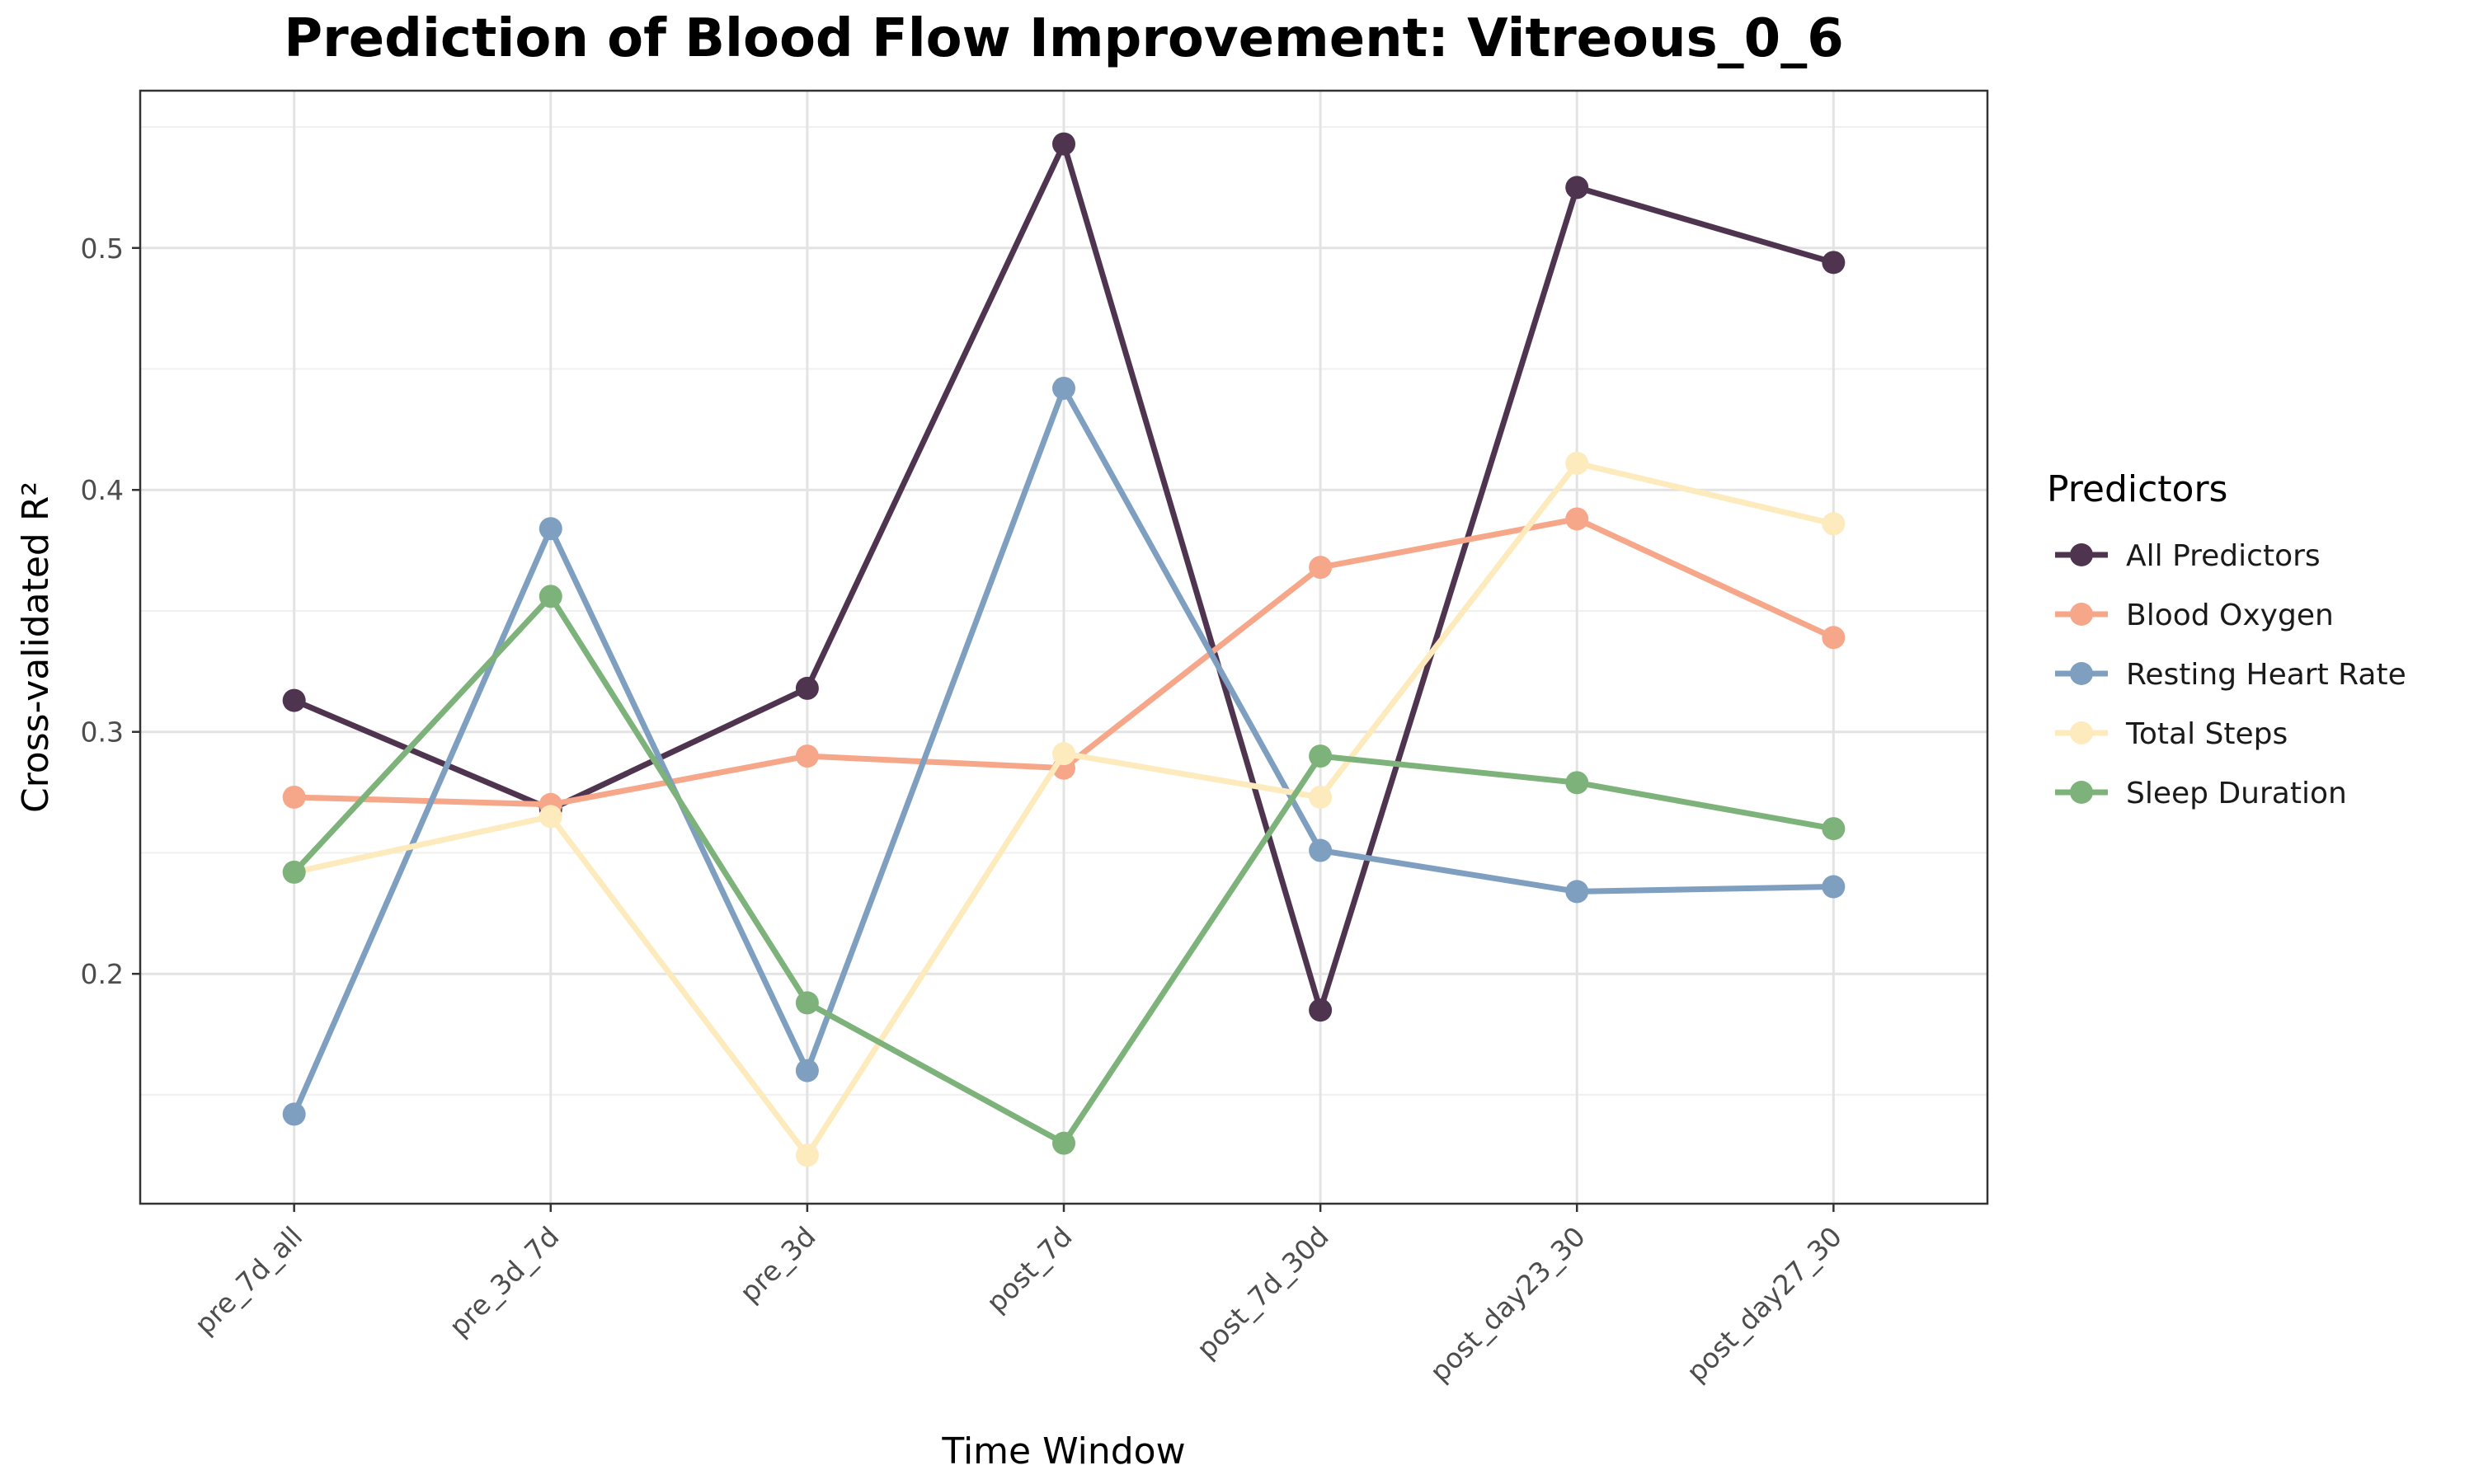  What do you see at coordinates (2223, 556) in the screenshot?
I see `legend-label-0: All Predictors` at bounding box center [2223, 556].